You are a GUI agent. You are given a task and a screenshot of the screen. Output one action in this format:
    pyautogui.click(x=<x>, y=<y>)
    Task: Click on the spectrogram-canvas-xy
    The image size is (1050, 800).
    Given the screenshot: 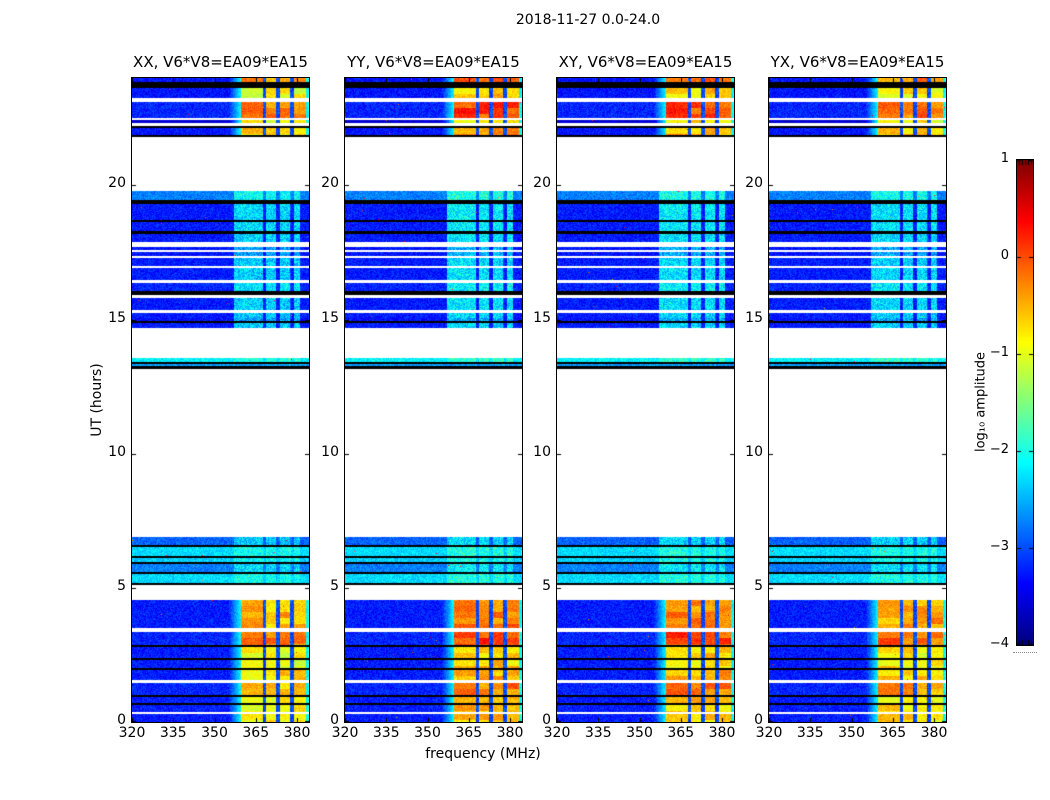 What is the action you would take?
    pyautogui.click(x=645, y=400)
    